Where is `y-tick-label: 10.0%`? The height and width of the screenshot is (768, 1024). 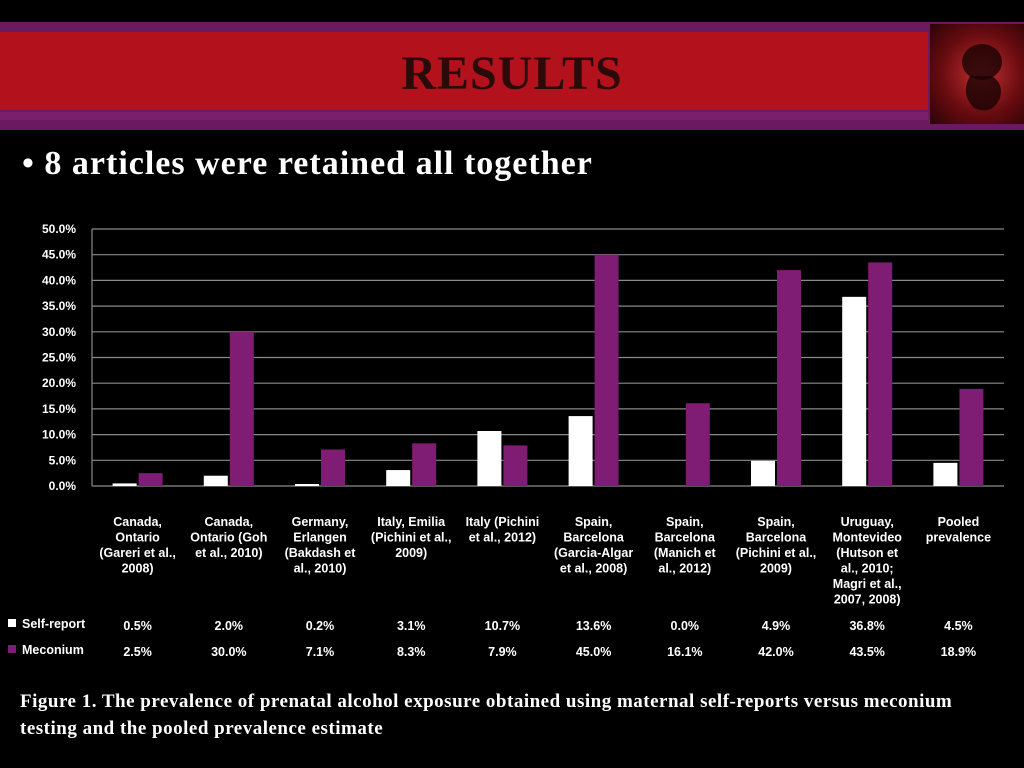
y-tick-label: 10.0% is located at coordinates (59, 435).